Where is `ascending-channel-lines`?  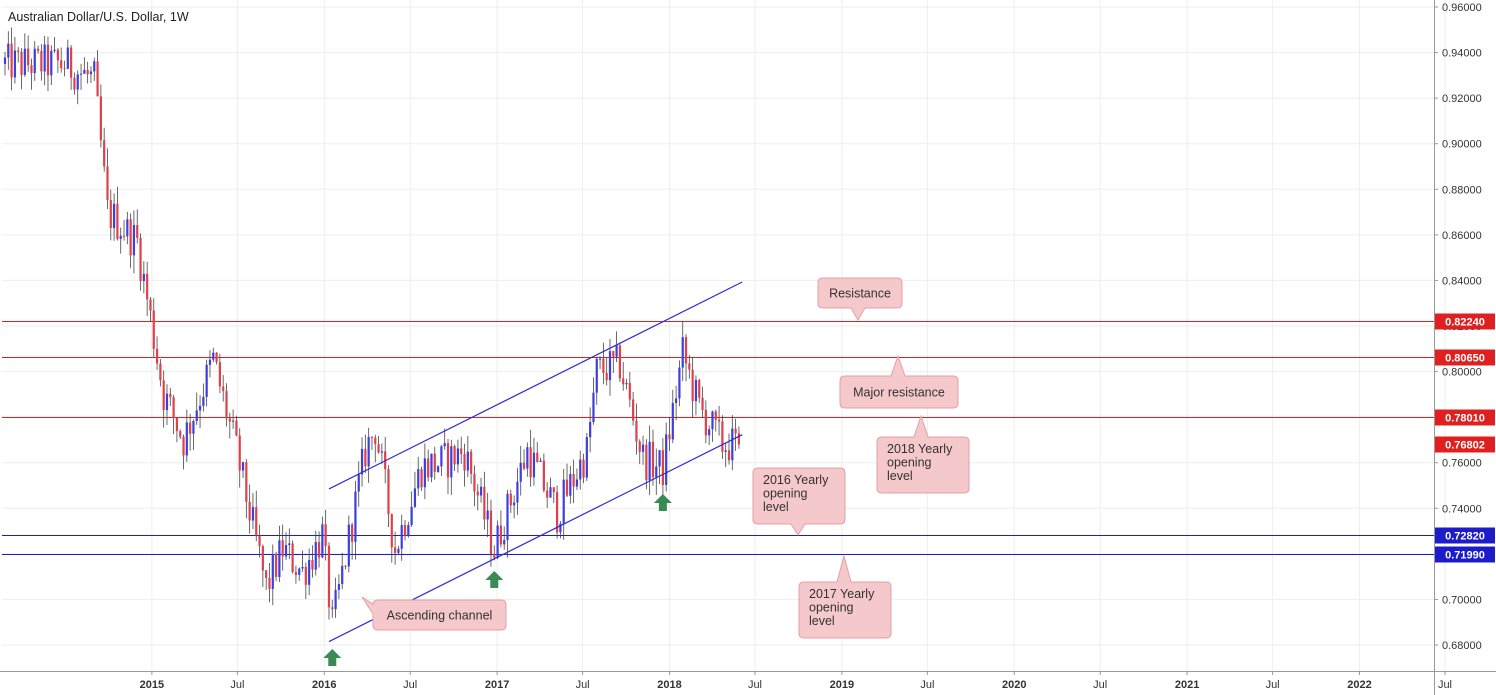
ascending-channel-lines is located at coordinates (535, 462).